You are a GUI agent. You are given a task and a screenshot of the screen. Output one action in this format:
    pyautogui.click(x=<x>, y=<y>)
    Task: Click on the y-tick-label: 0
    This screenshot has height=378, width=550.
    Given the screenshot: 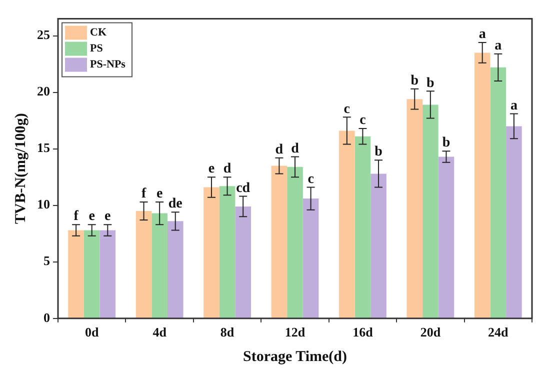 What is the action you would take?
    pyautogui.click(x=47, y=317)
    